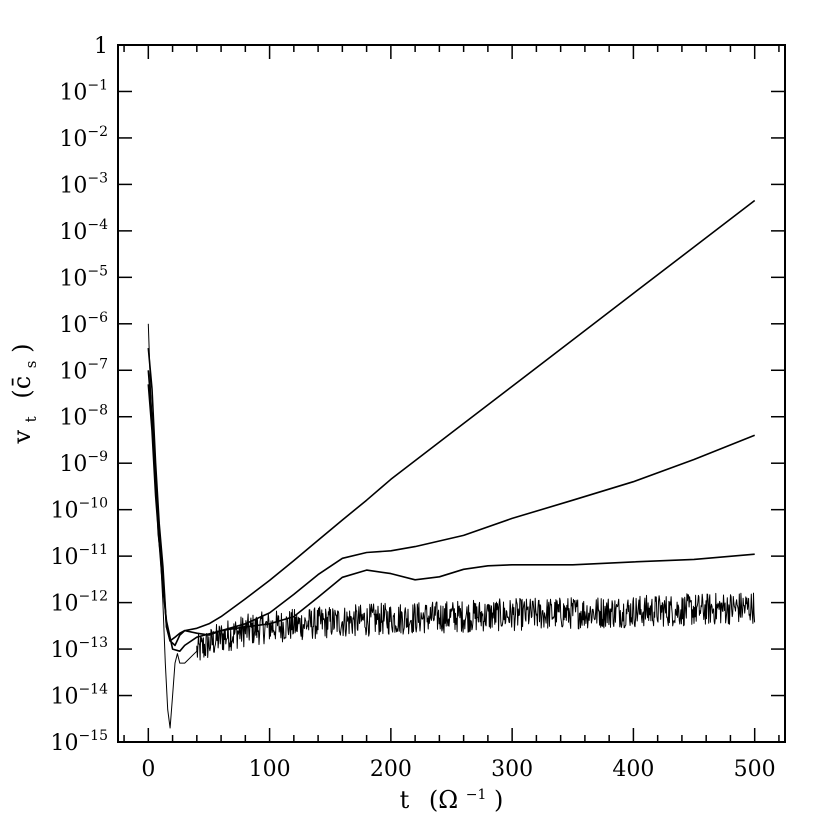 This screenshot has width=830, height=830. What do you see at coordinates (83, 138) in the screenshot?
I see `y-tick-label: 10⁻²` at bounding box center [83, 138].